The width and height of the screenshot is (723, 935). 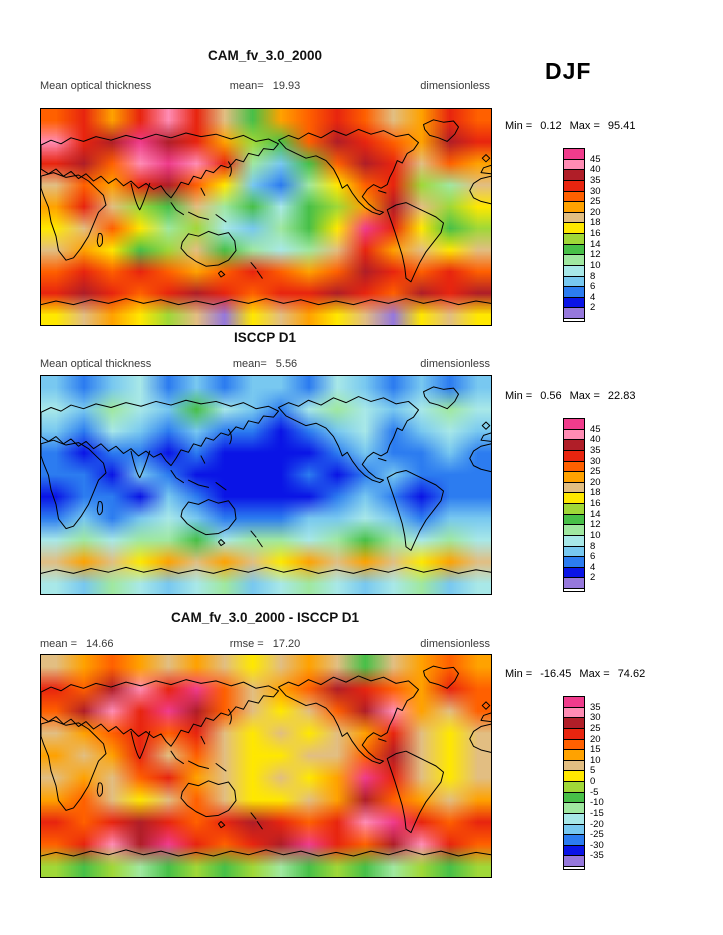 I want to click on colorbar-tick-label: -25, so click(x=597, y=835).